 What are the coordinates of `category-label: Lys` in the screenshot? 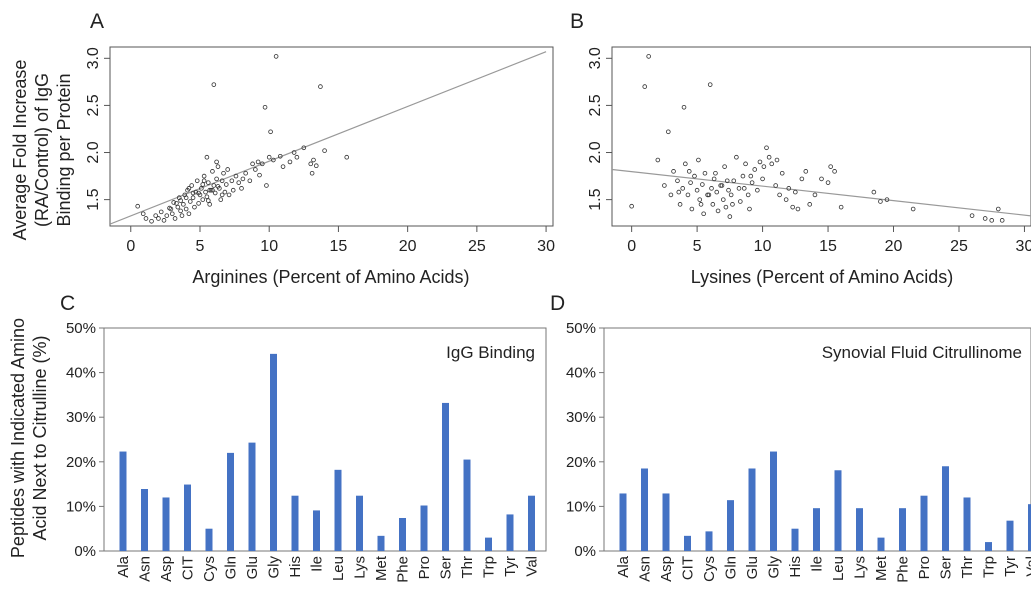 It's located at (360, 567).